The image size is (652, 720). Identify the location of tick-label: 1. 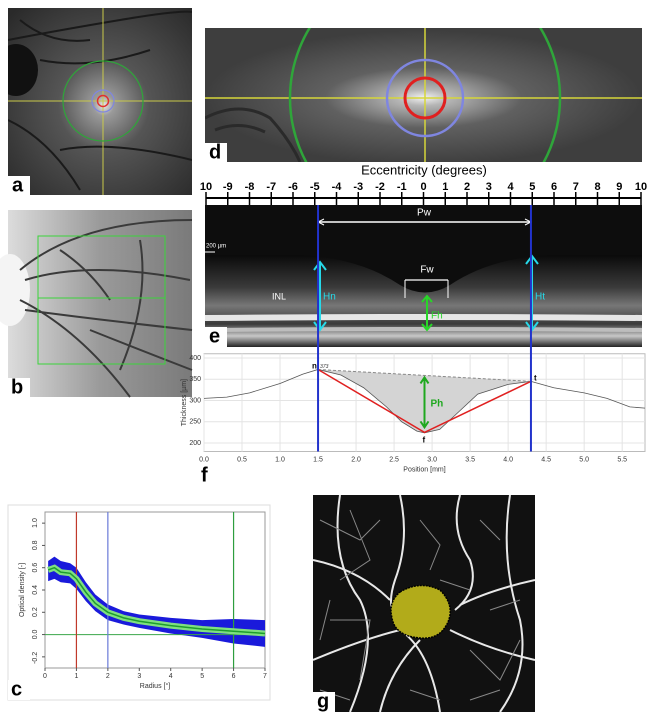
(445, 187).